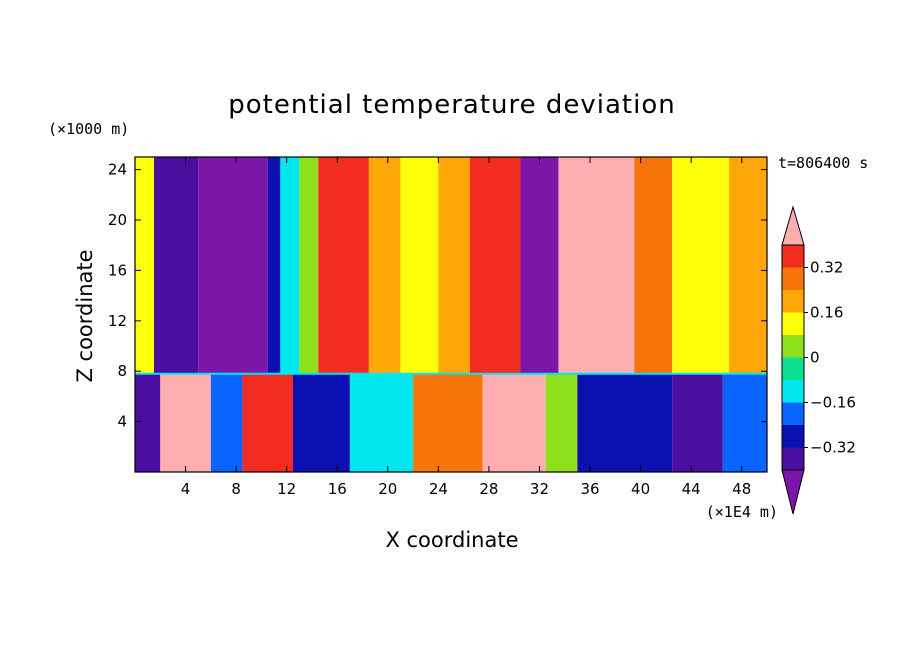 This screenshot has height=654, width=904. I want to click on x-tick-label: 40, so click(640, 489).